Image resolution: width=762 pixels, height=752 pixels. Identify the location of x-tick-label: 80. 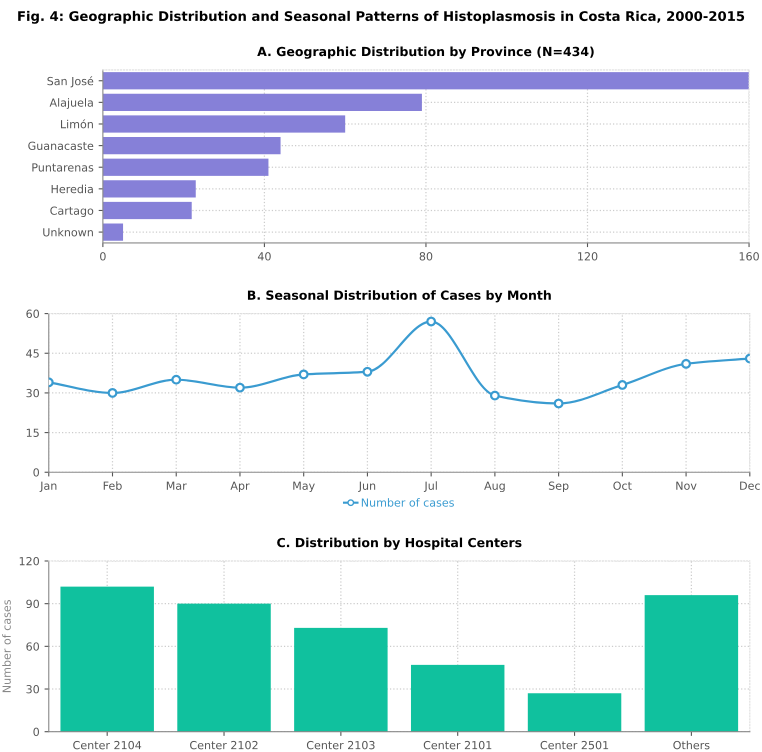
(426, 256).